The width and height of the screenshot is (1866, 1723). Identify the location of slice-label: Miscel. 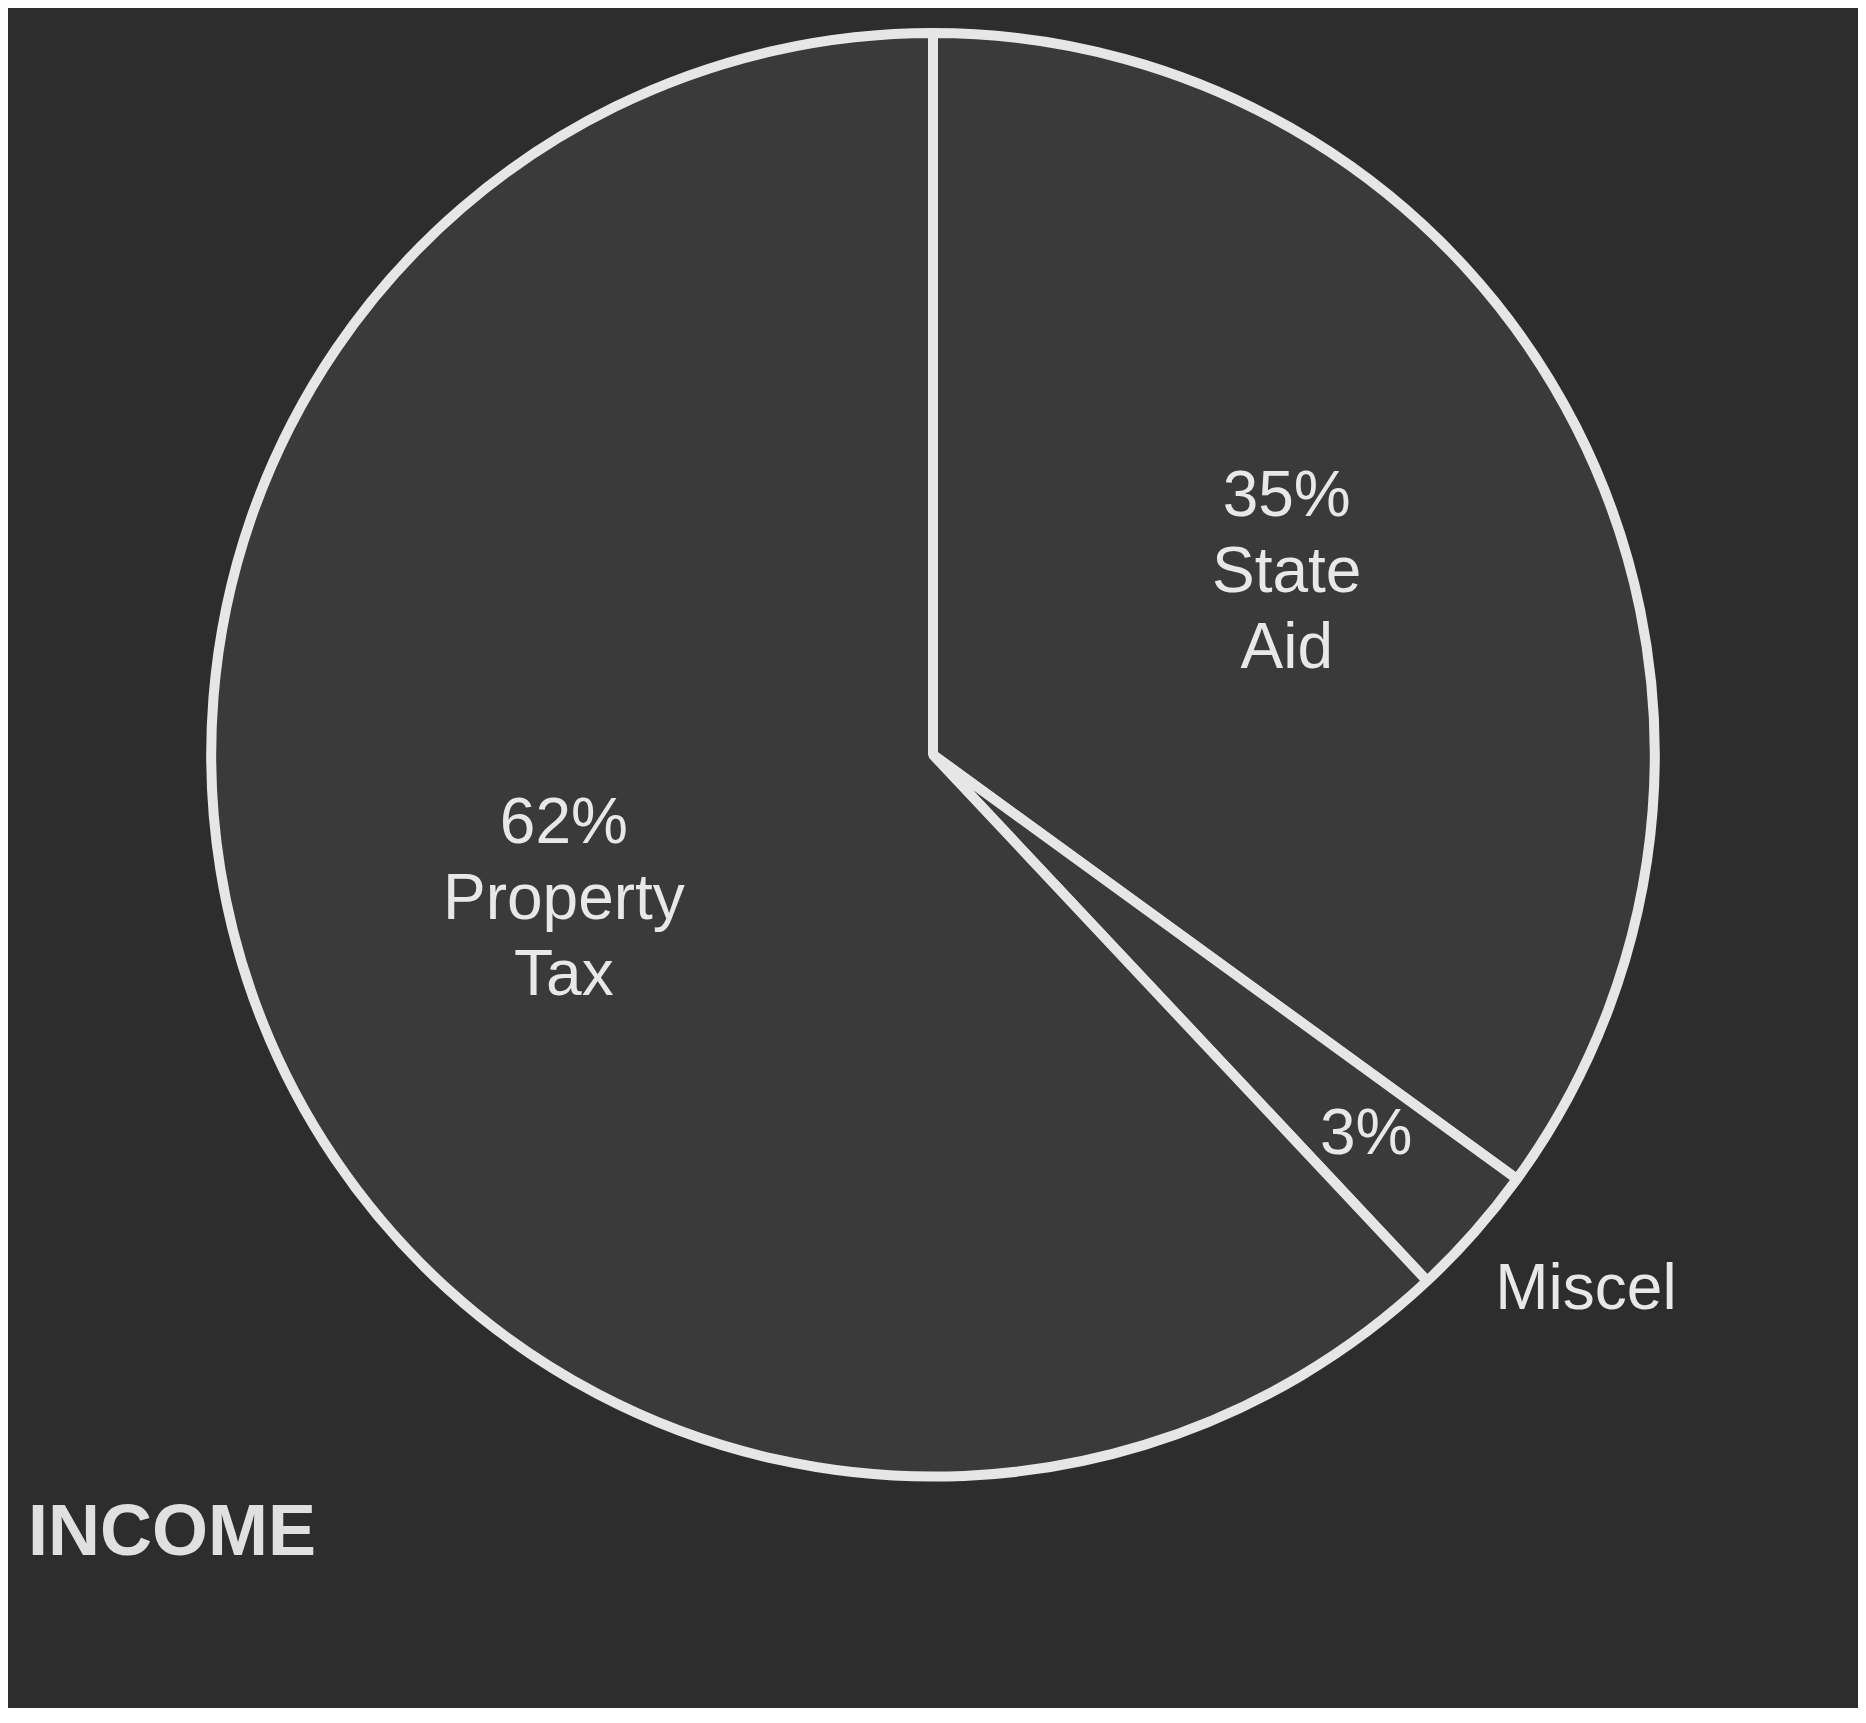
(1586, 1287).